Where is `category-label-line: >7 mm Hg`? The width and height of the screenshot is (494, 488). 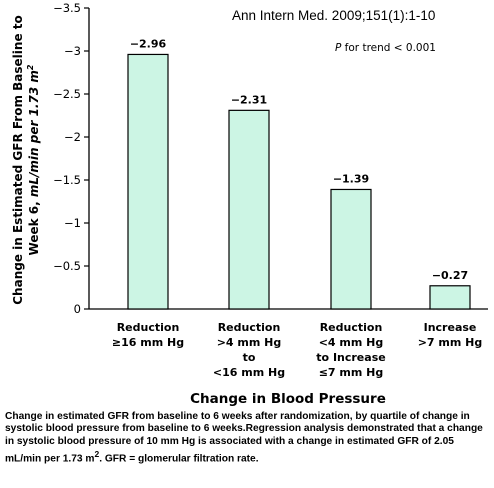
category-label-line: >7 mm Hg is located at coordinates (450, 342).